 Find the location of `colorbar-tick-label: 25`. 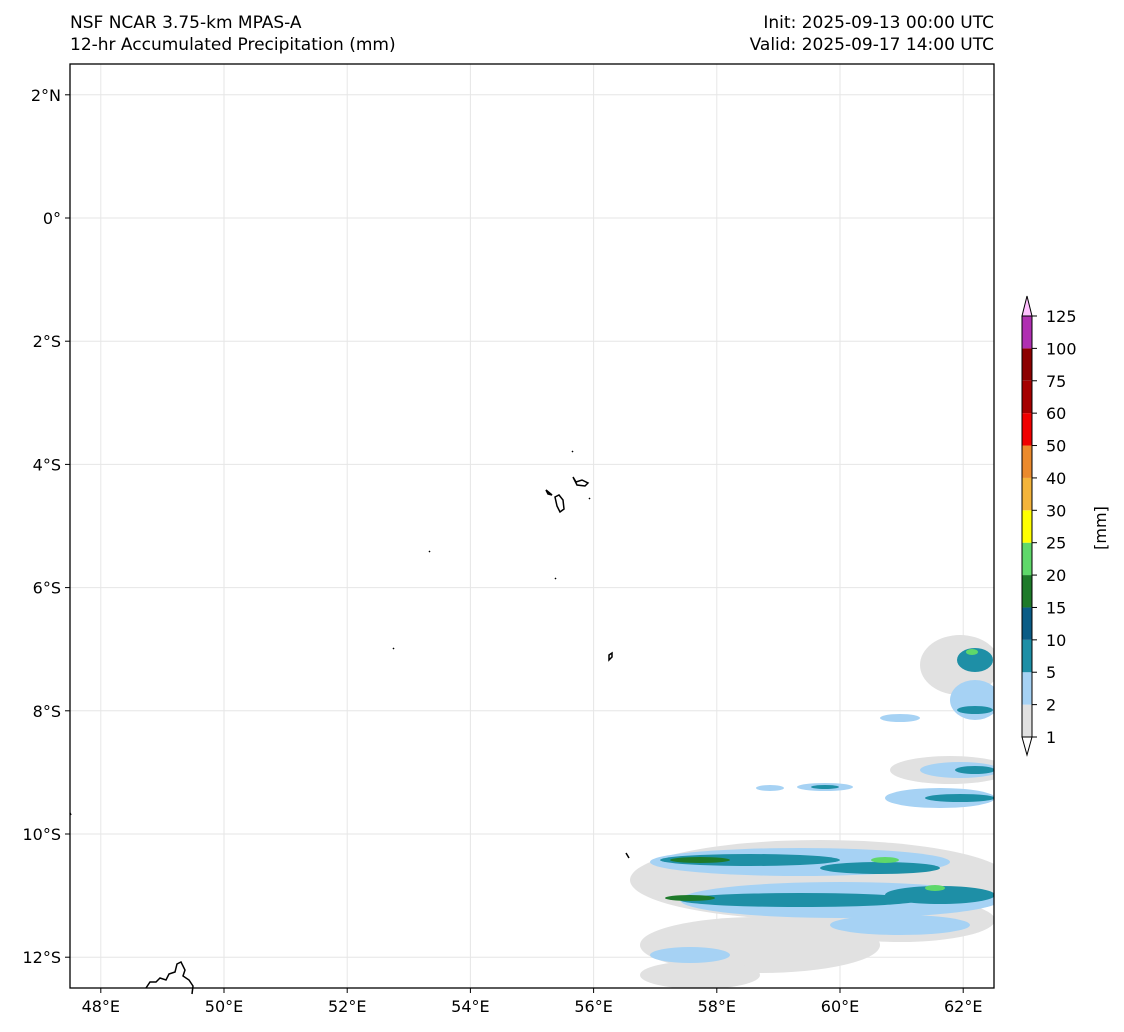

colorbar-tick-label: 25 is located at coordinates (1056, 543).